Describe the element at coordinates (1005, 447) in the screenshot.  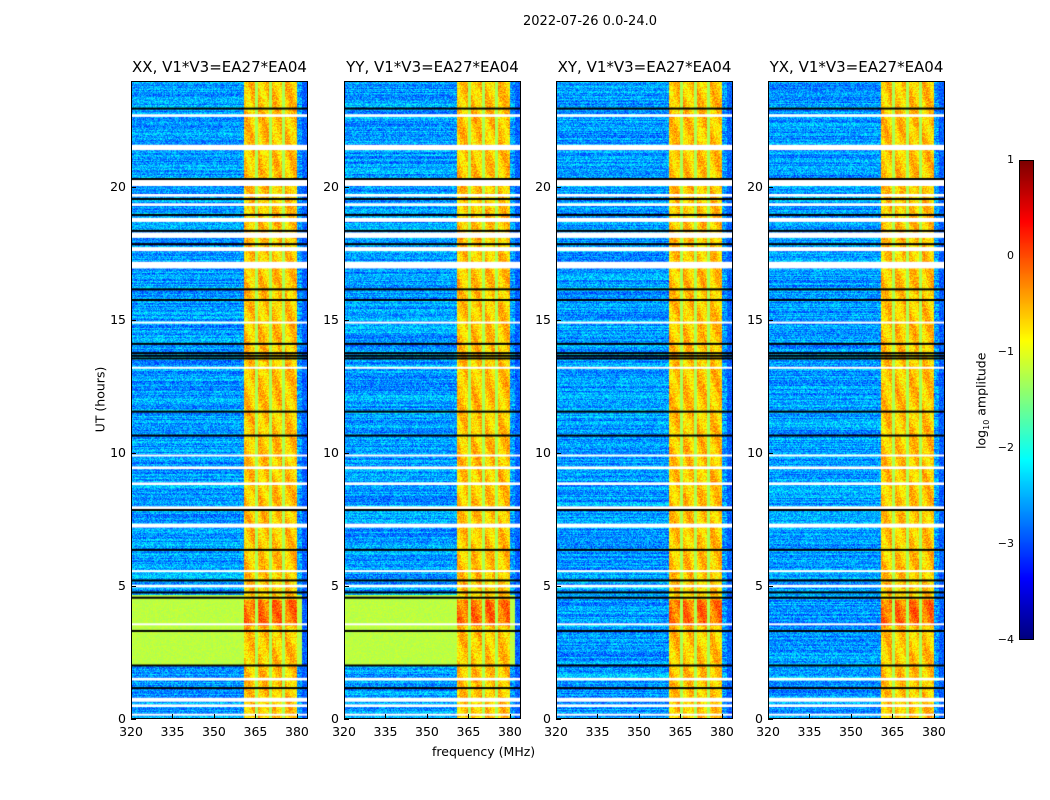
I see `colorbar-tick-label: −2` at that location.